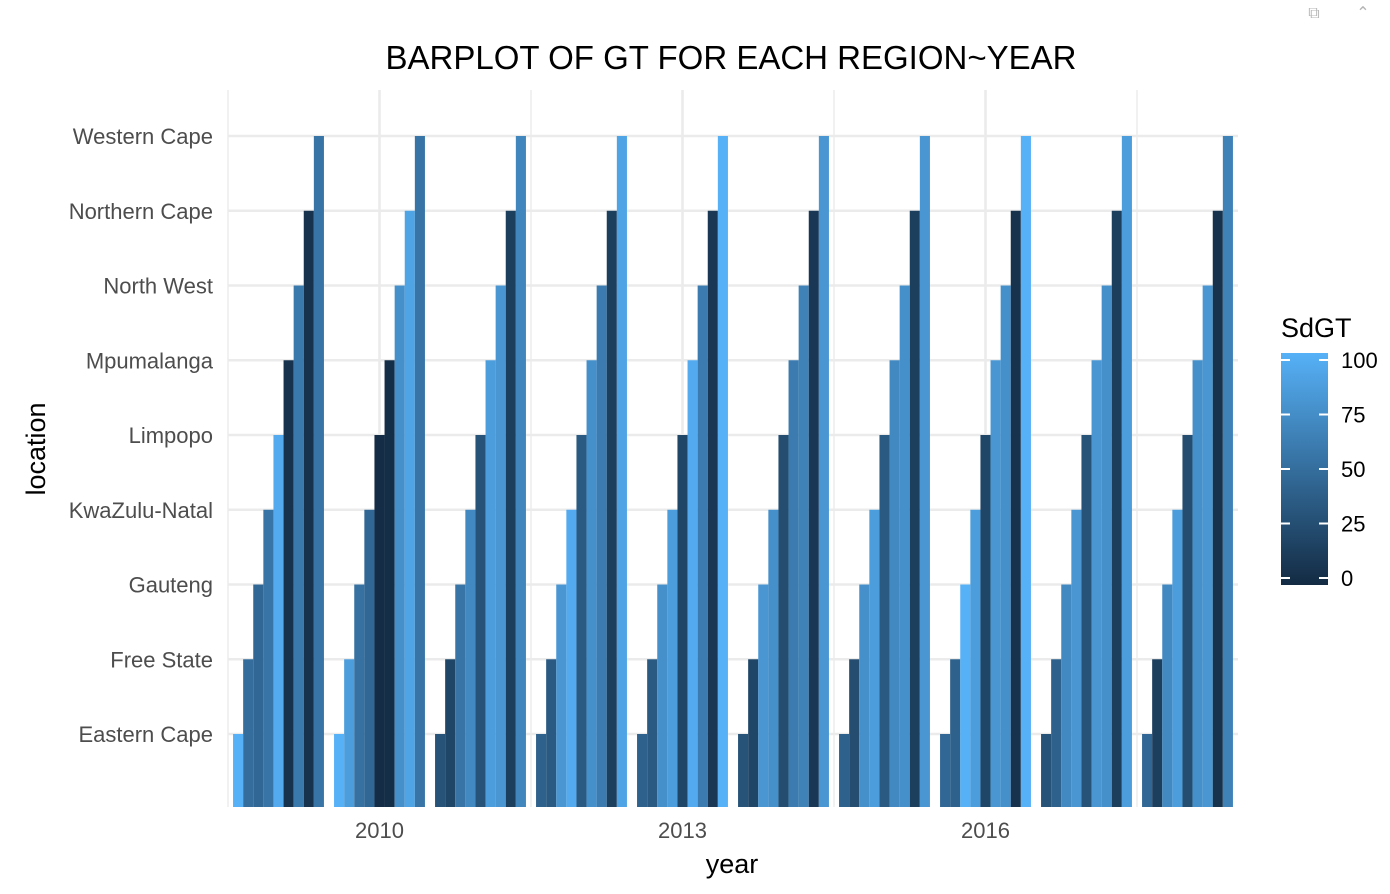 This screenshot has height=894, width=1390. Describe the element at coordinates (143, 136) in the screenshot. I see `y-tick-label: Western Cape` at that location.